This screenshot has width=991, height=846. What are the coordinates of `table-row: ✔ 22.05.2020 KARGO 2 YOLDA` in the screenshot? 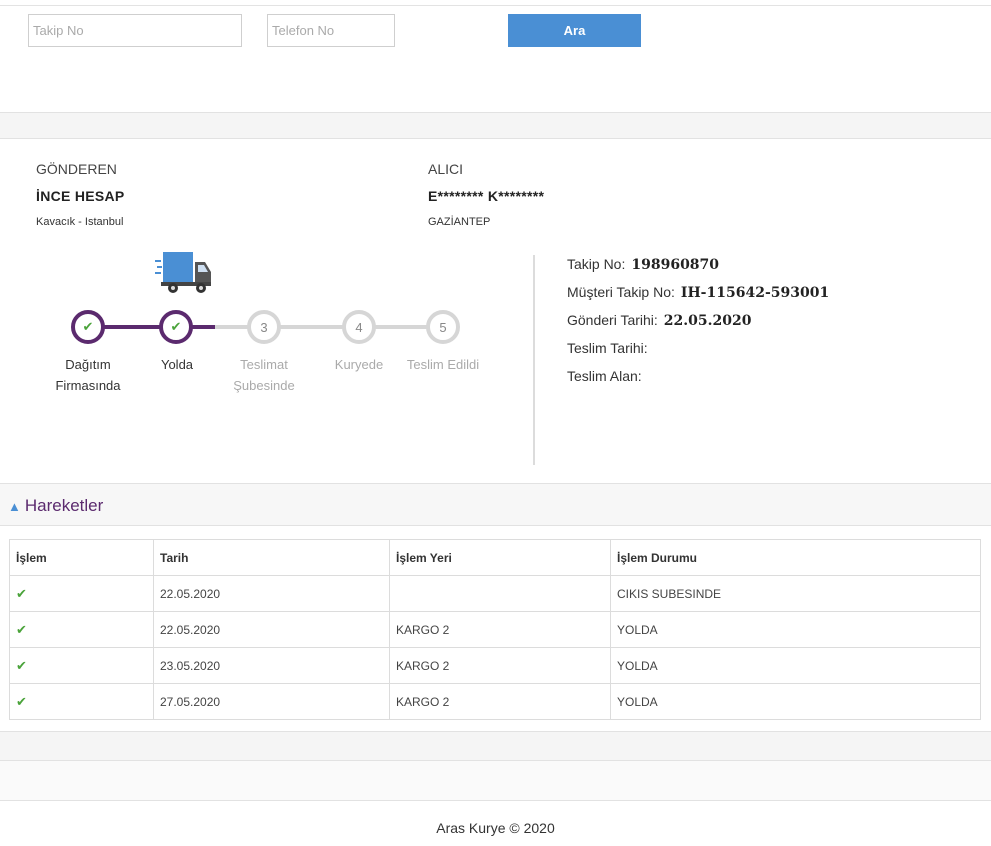 It's located at (495, 629).